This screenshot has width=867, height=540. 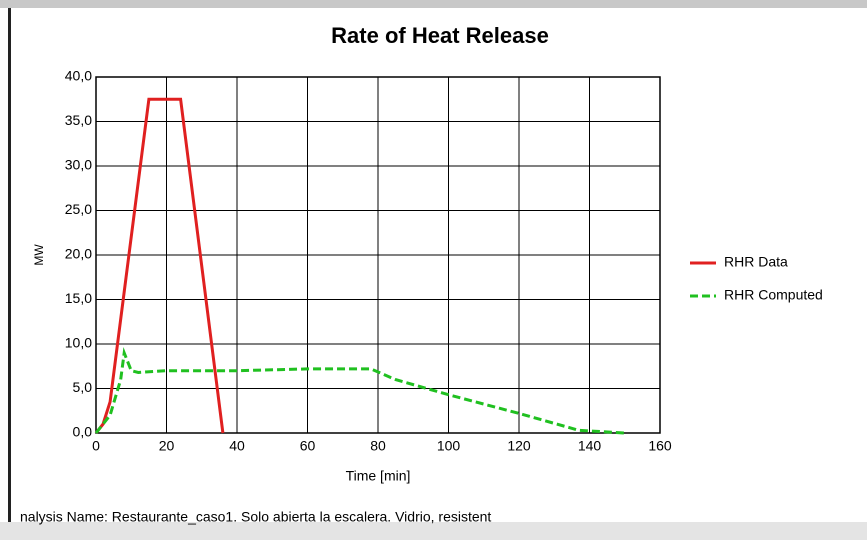 I want to click on bottom-strip, so click(x=433, y=531).